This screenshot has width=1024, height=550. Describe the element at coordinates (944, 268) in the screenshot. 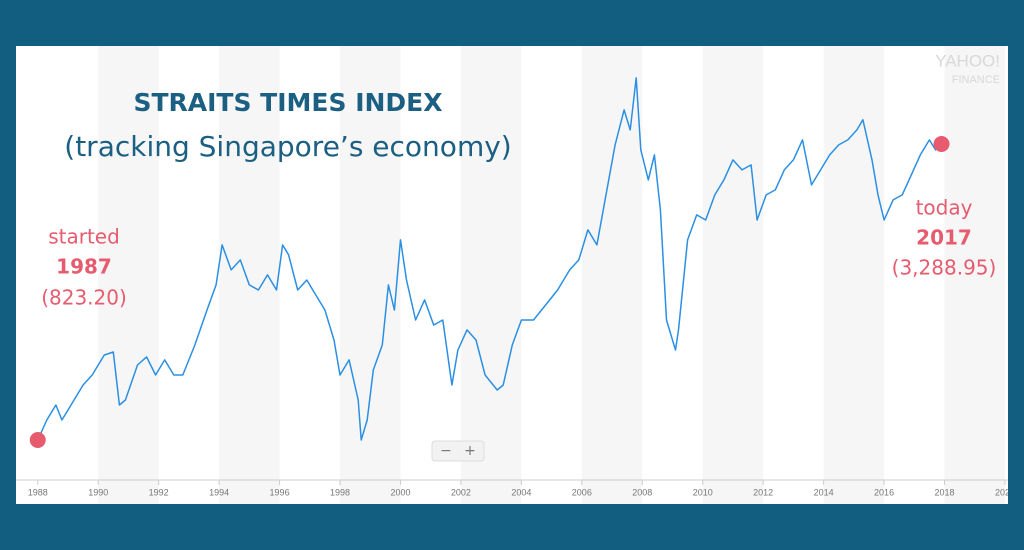

I see `annotation: (3,288.95)` at that location.